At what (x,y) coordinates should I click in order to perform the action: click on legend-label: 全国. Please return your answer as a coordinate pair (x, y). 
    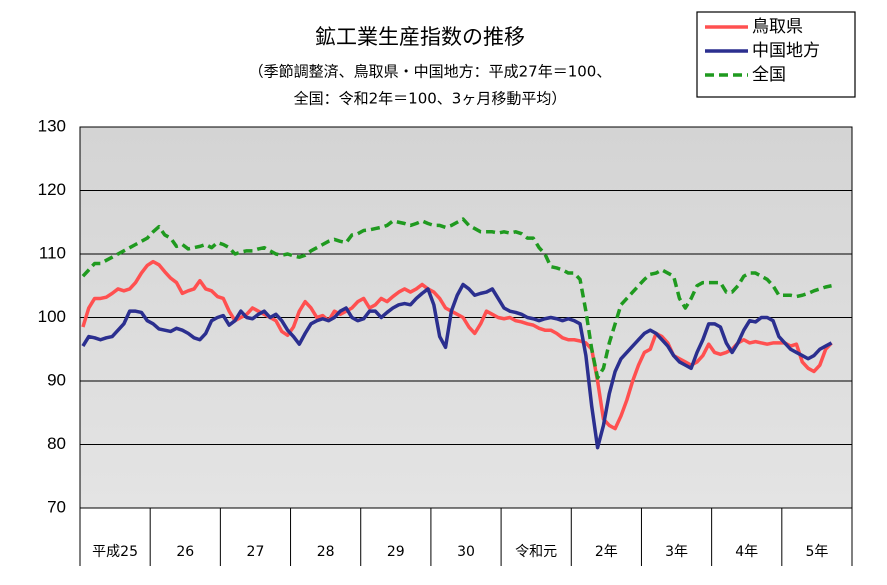
    Looking at the image, I should click on (769, 75).